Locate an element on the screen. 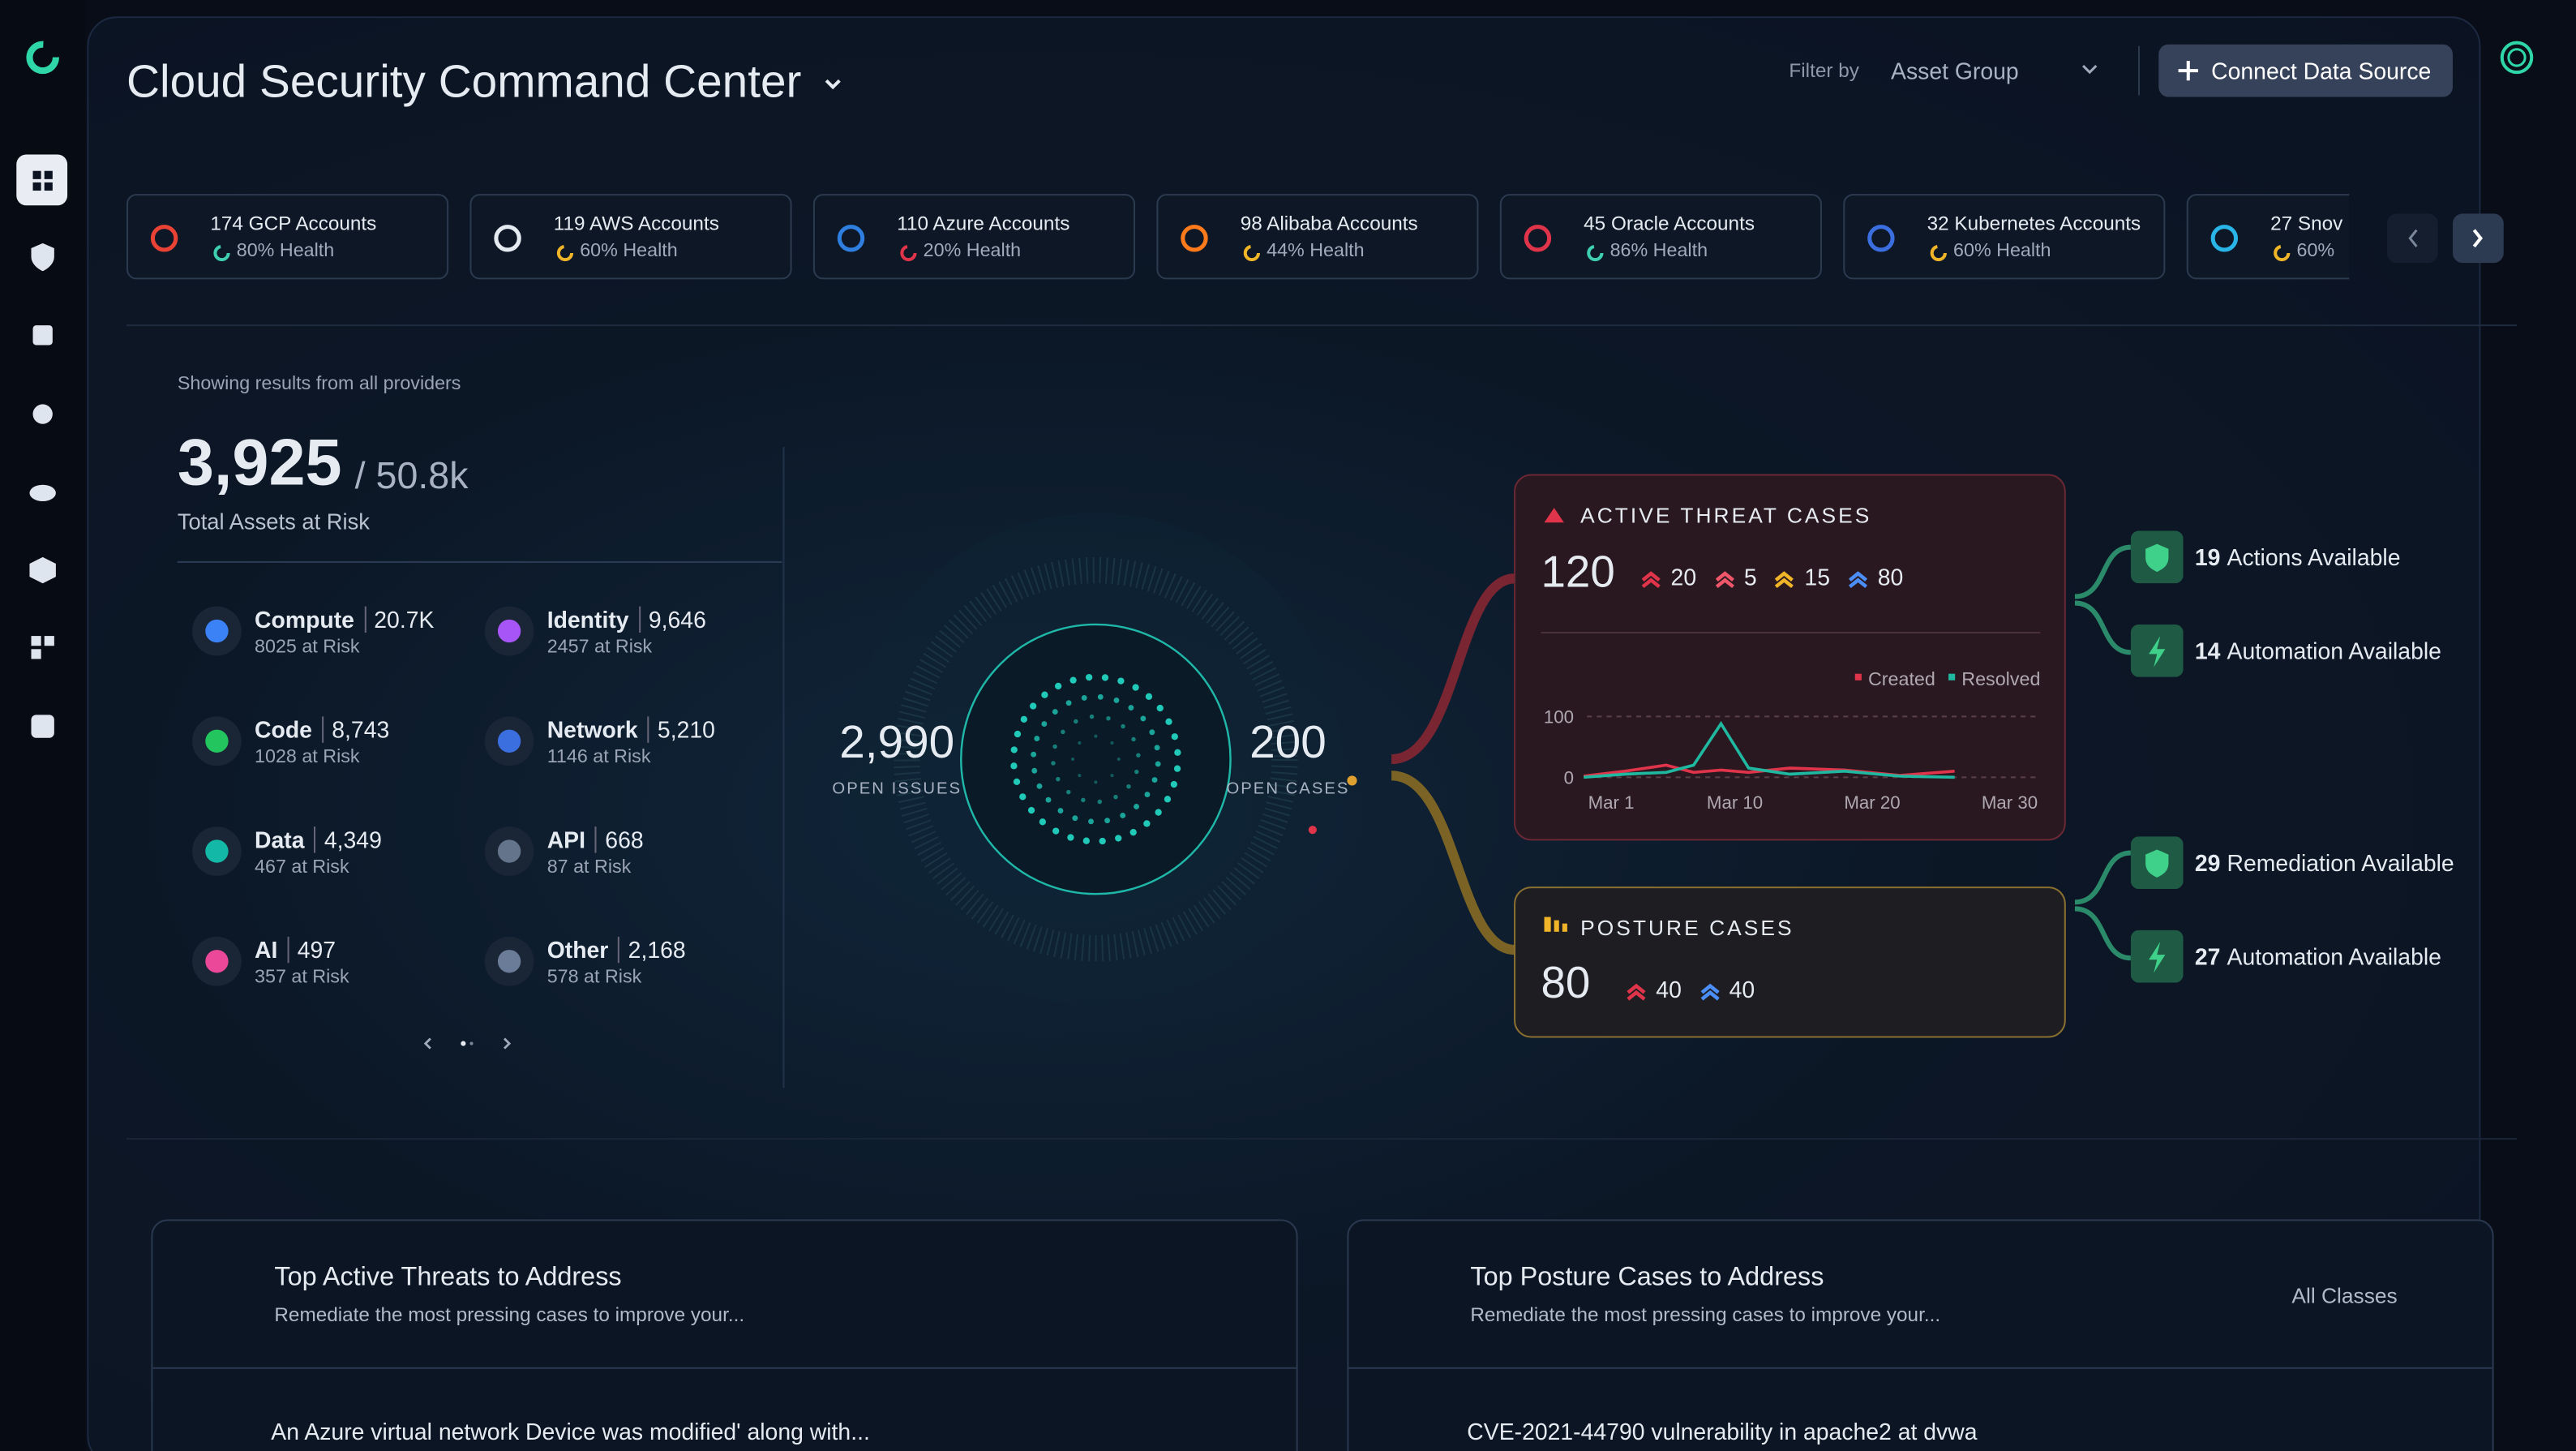 This screenshot has height=1451, width=2576. asset-count: 20.7K is located at coordinates (399, 619).